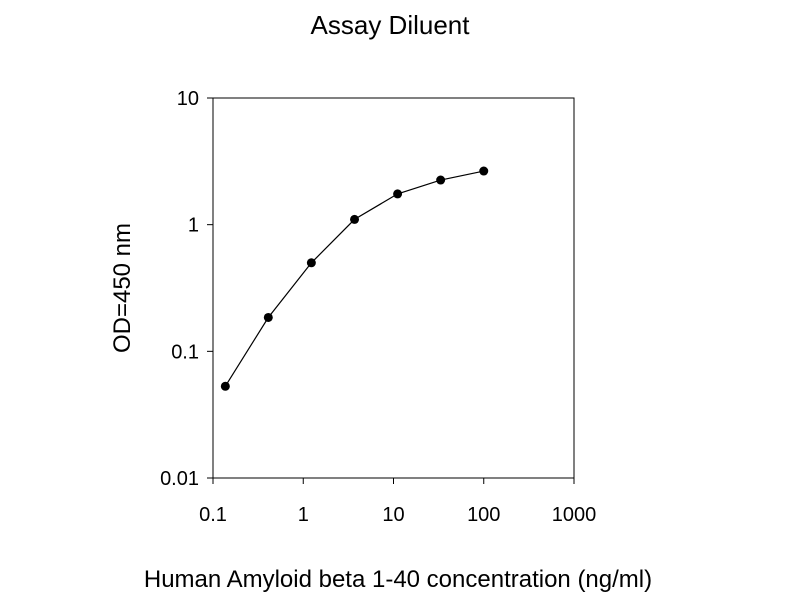 The width and height of the screenshot is (800, 600). Describe the element at coordinates (193, 226) in the screenshot. I see `y-tick-label: 1` at that location.